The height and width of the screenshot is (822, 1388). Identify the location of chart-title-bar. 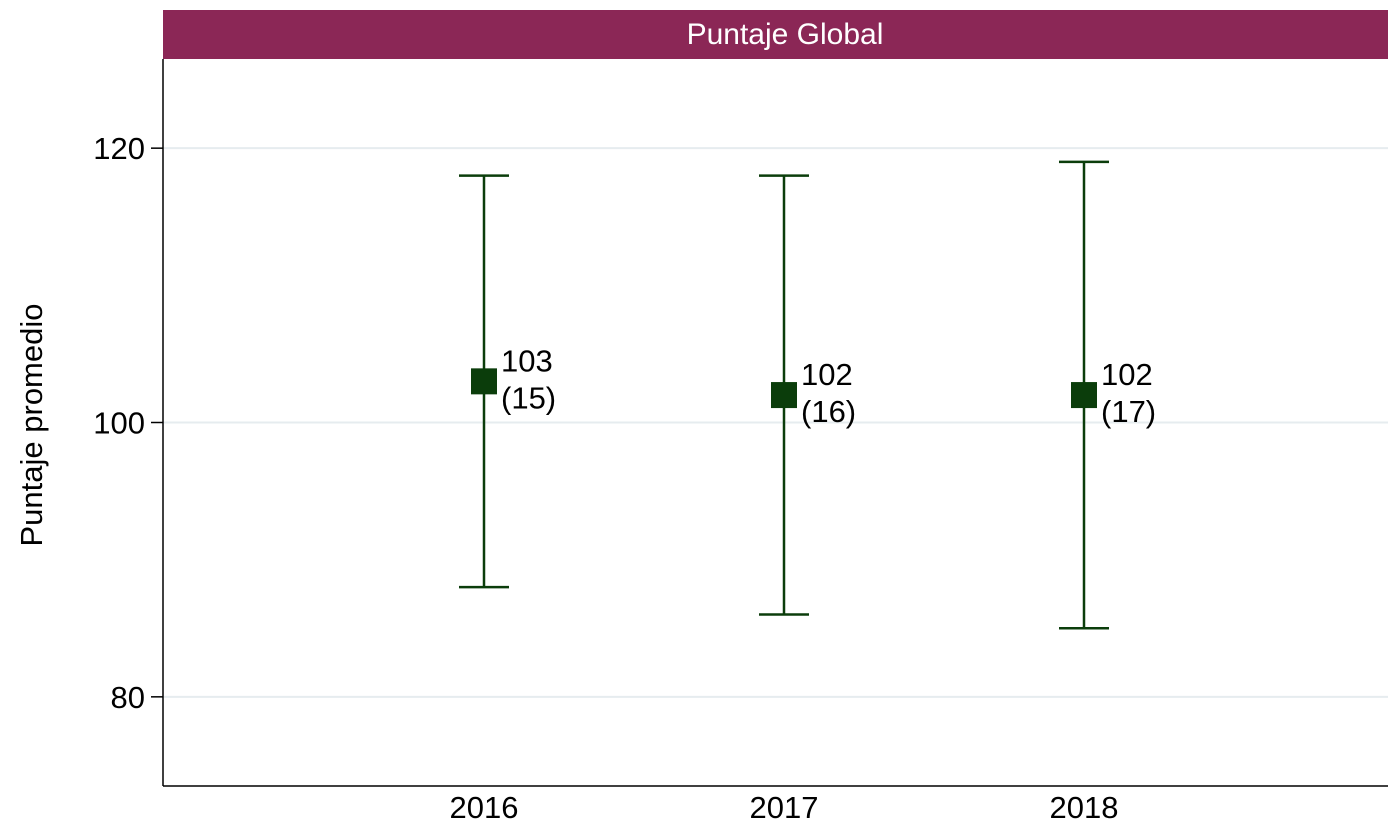
(775, 34).